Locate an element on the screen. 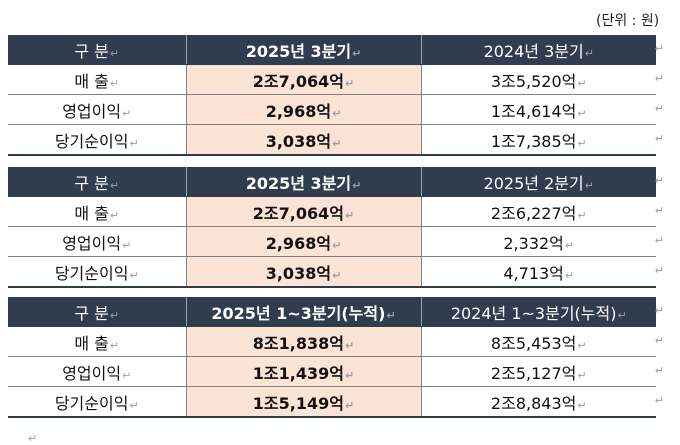 This screenshot has width=680, height=445. table-row: 당기순이익↵ 3,038억↵ 4,713억↵ ↵ is located at coordinates (336, 272).